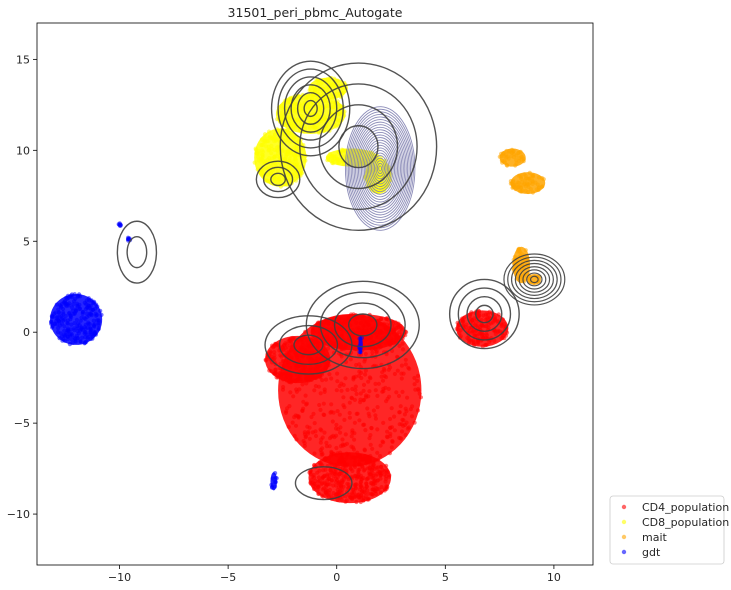 The width and height of the screenshot is (731, 590). I want to click on x-tick-label: −5, so click(228, 577).